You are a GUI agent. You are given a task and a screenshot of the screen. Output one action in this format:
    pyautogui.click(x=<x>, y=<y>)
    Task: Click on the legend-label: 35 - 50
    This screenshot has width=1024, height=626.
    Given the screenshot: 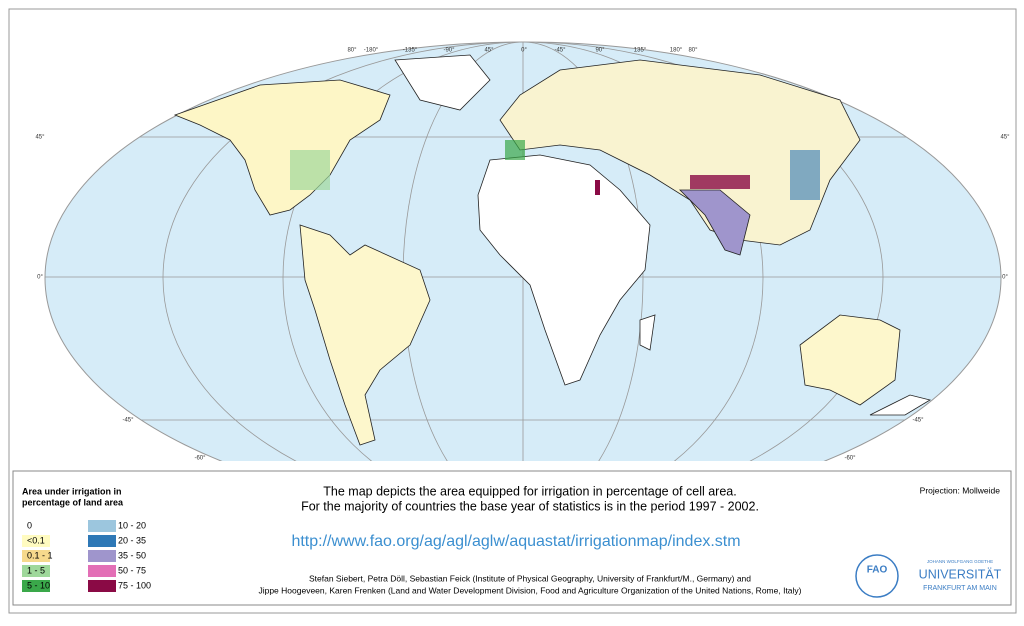 What is the action you would take?
    pyautogui.click(x=132, y=555)
    